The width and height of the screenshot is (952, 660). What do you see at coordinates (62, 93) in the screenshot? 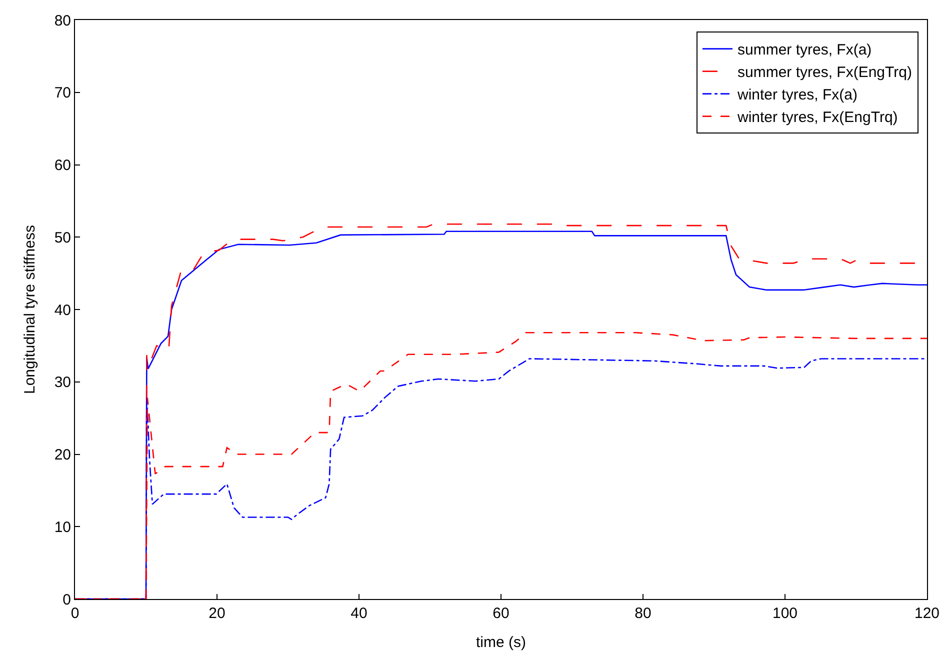
I see `y-tick-label: 70` at bounding box center [62, 93].